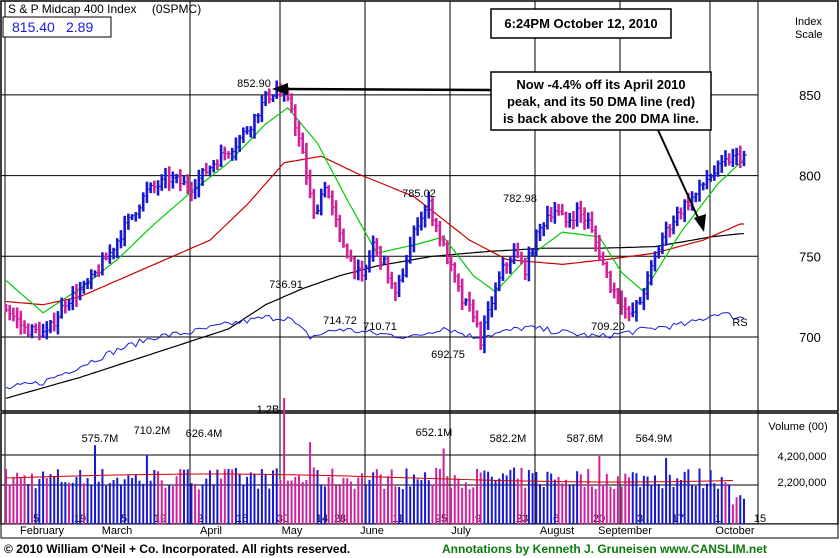  Describe the element at coordinates (33, 27) in the screenshot. I see `last-price: 815.40` at that location.